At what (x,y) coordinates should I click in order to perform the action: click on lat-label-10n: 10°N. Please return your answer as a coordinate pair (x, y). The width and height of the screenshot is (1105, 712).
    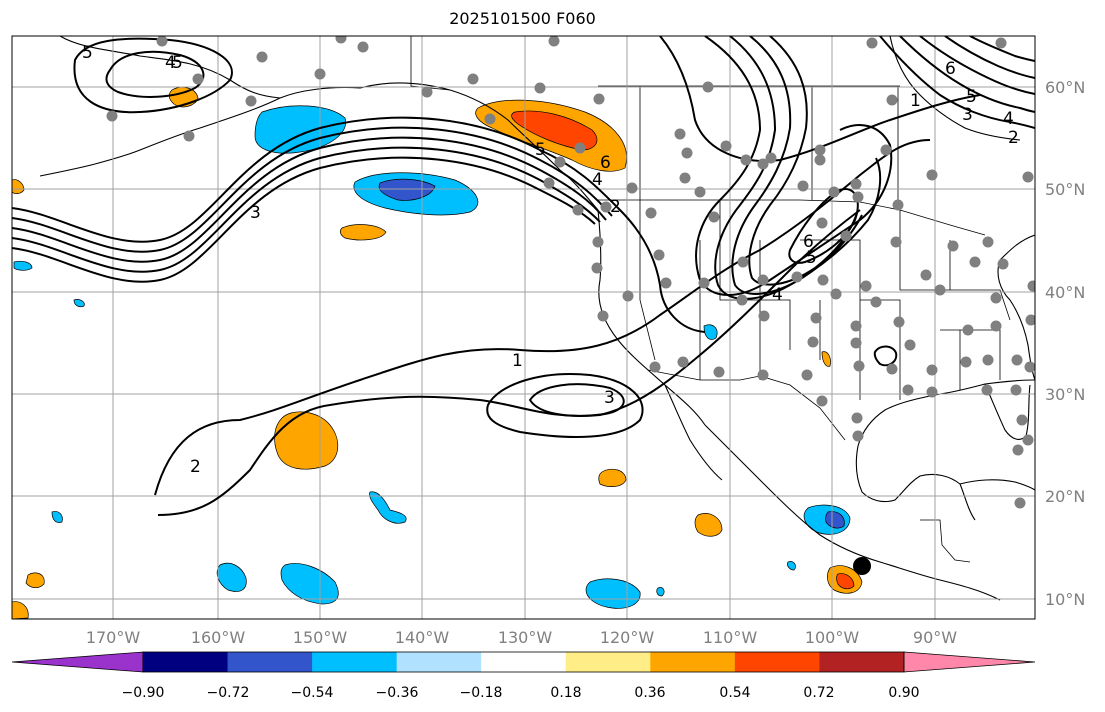
    Looking at the image, I should click on (1065, 599).